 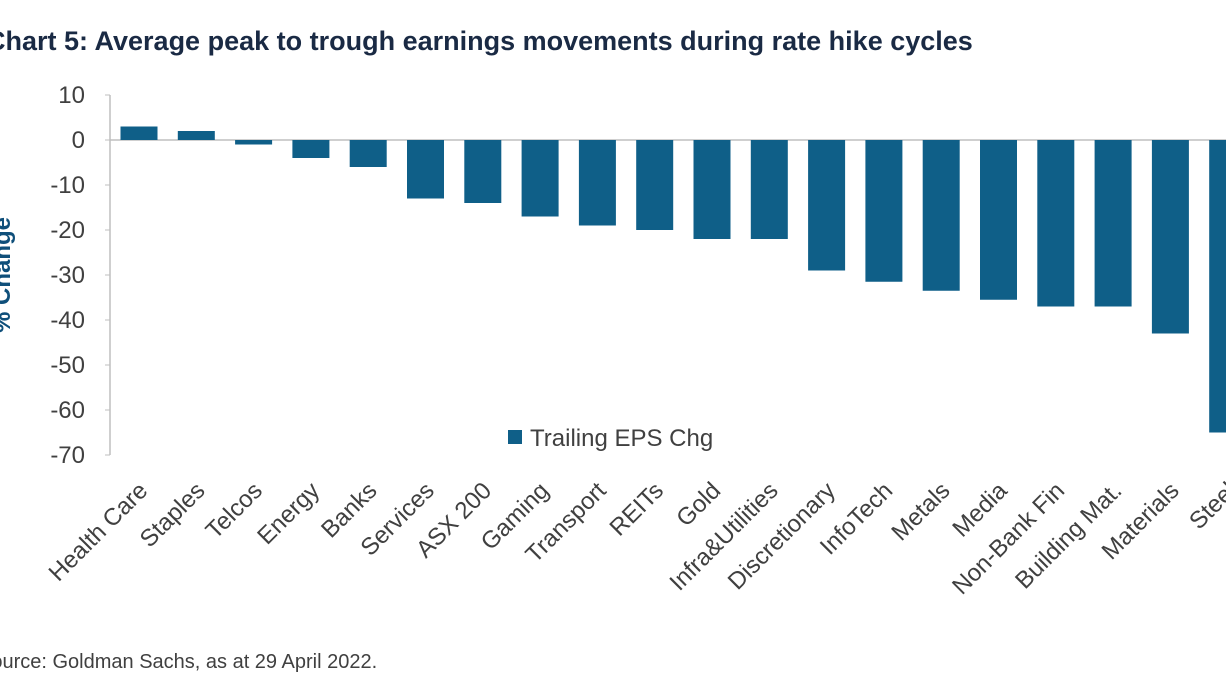 I want to click on legend-swatch, so click(x=515, y=437).